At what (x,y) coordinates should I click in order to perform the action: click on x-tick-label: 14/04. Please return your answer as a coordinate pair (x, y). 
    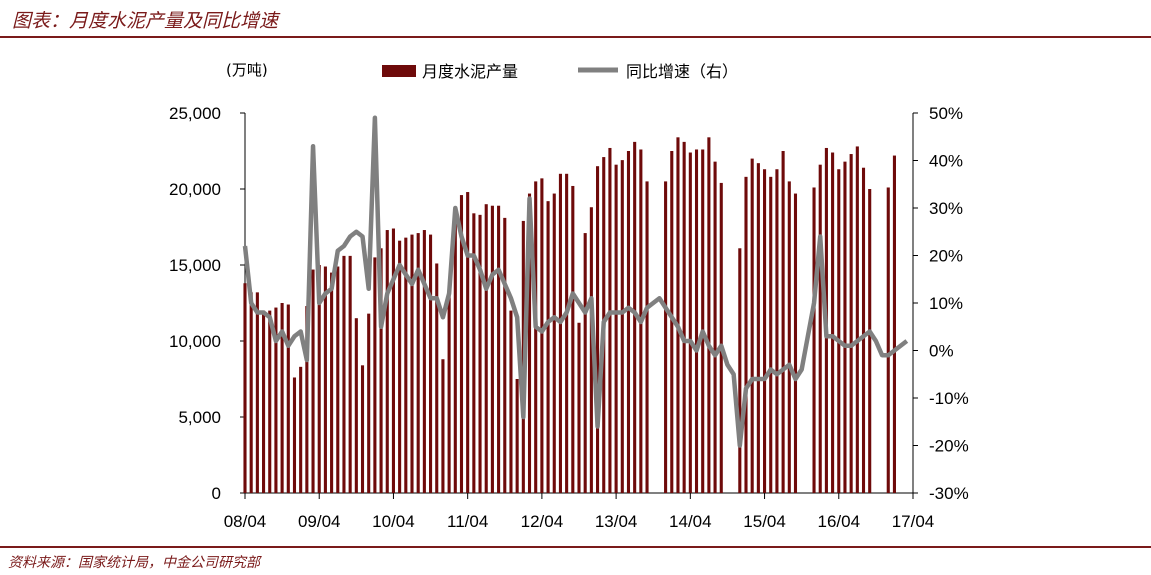
    Looking at the image, I should click on (690, 521).